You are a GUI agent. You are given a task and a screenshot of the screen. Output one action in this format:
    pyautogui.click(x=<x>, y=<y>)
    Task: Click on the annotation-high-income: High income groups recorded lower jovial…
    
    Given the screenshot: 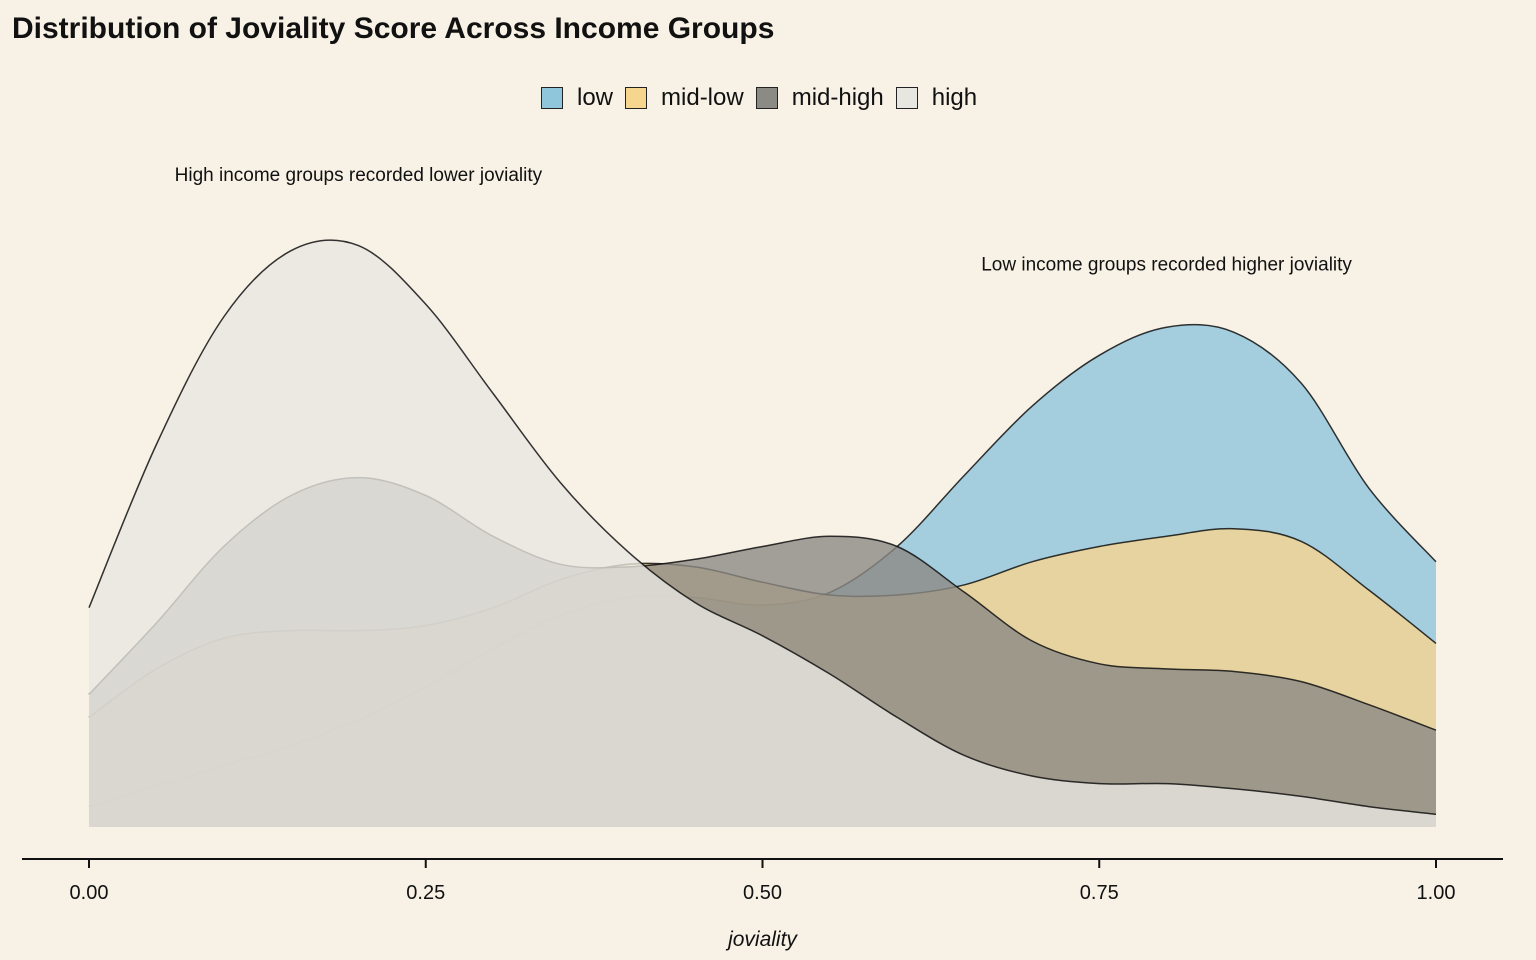 What is the action you would take?
    pyautogui.click(x=359, y=175)
    